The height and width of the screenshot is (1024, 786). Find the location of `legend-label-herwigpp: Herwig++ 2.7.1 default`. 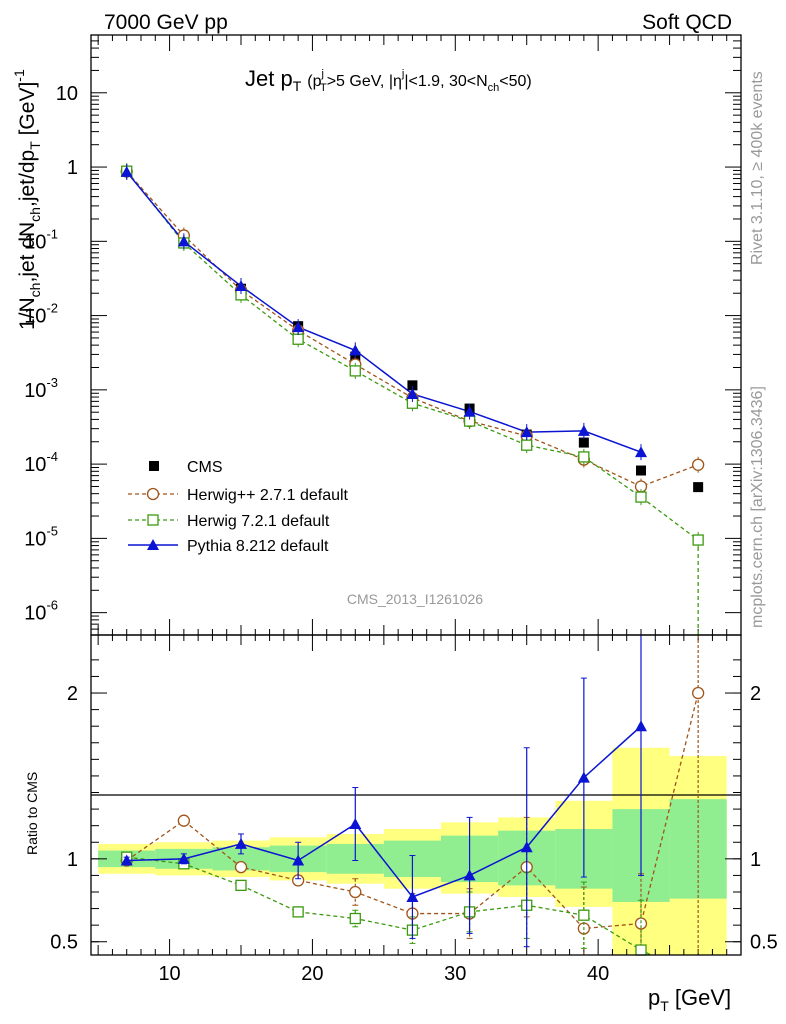

legend-label-herwigpp: Herwig++ 2.7.1 default is located at coordinates (268, 495).